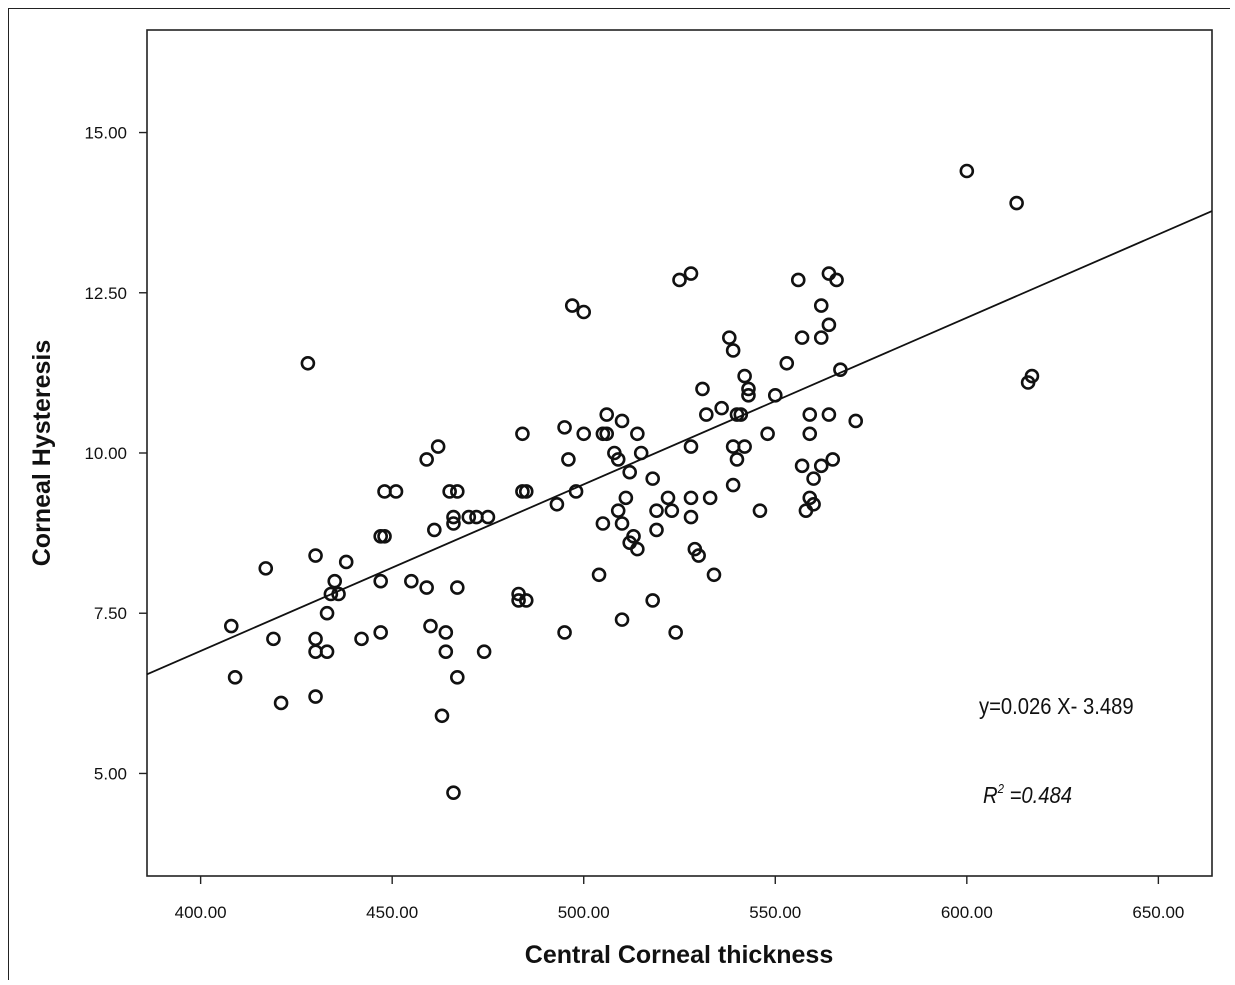 This screenshot has height=985, width=1235. I want to click on y-tick-label: 15.00, so click(105, 133).